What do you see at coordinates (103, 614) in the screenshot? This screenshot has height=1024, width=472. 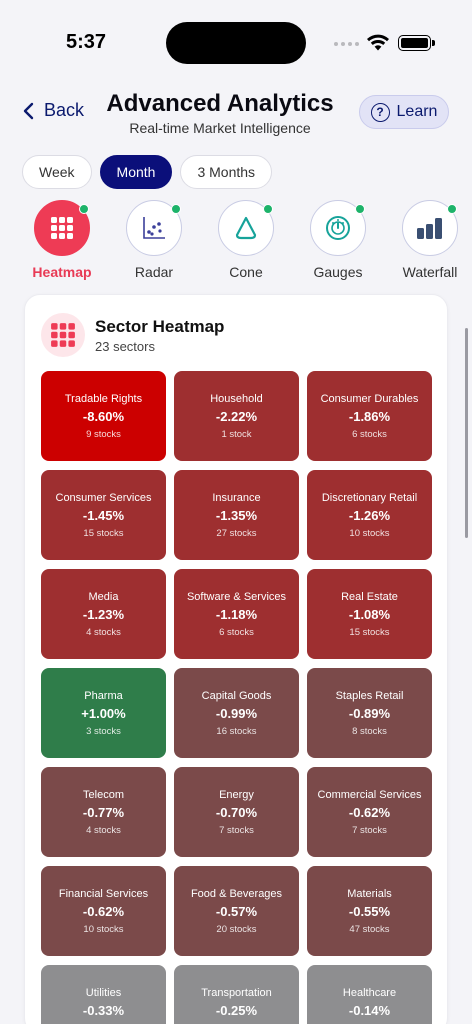 I see `sector-tile: Media -1.23% 4 stocks` at bounding box center [103, 614].